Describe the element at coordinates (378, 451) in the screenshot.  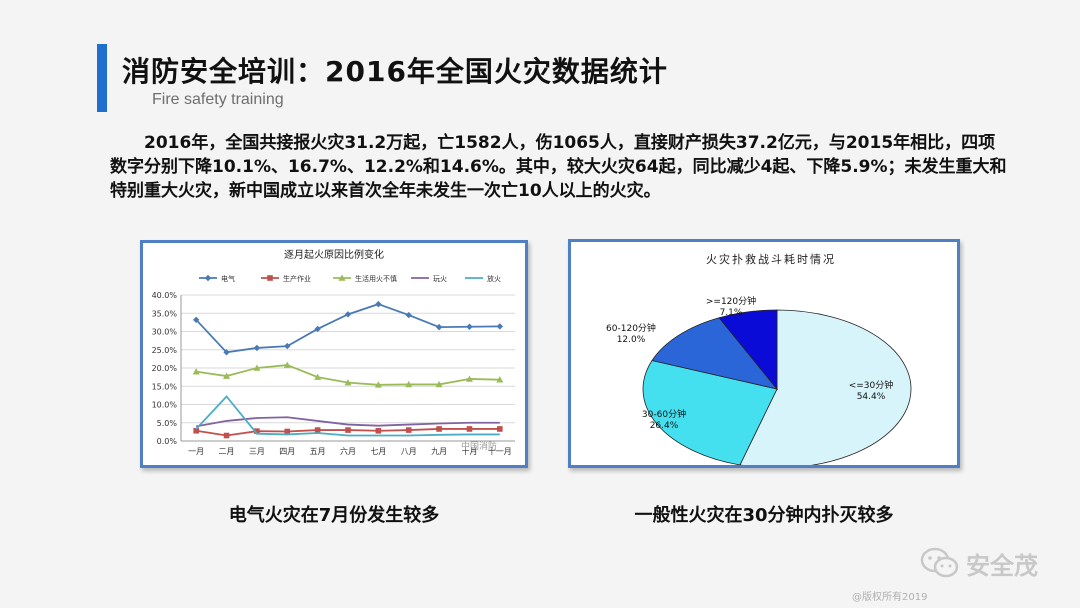
I see `x-tick-label: 七月` at that location.